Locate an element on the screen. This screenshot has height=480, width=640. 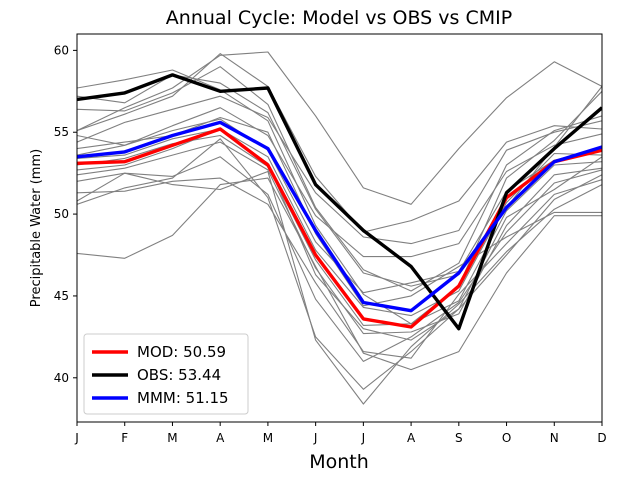
legend-label: MMM: 51.15 is located at coordinates (183, 398).